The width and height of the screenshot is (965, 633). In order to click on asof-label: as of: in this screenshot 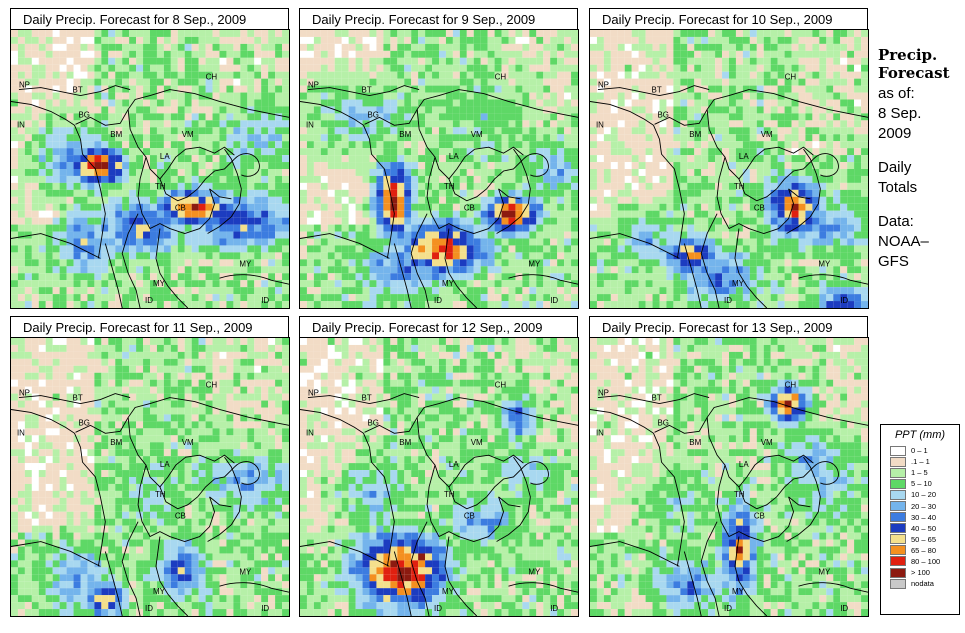, I will do `click(896, 93)`.